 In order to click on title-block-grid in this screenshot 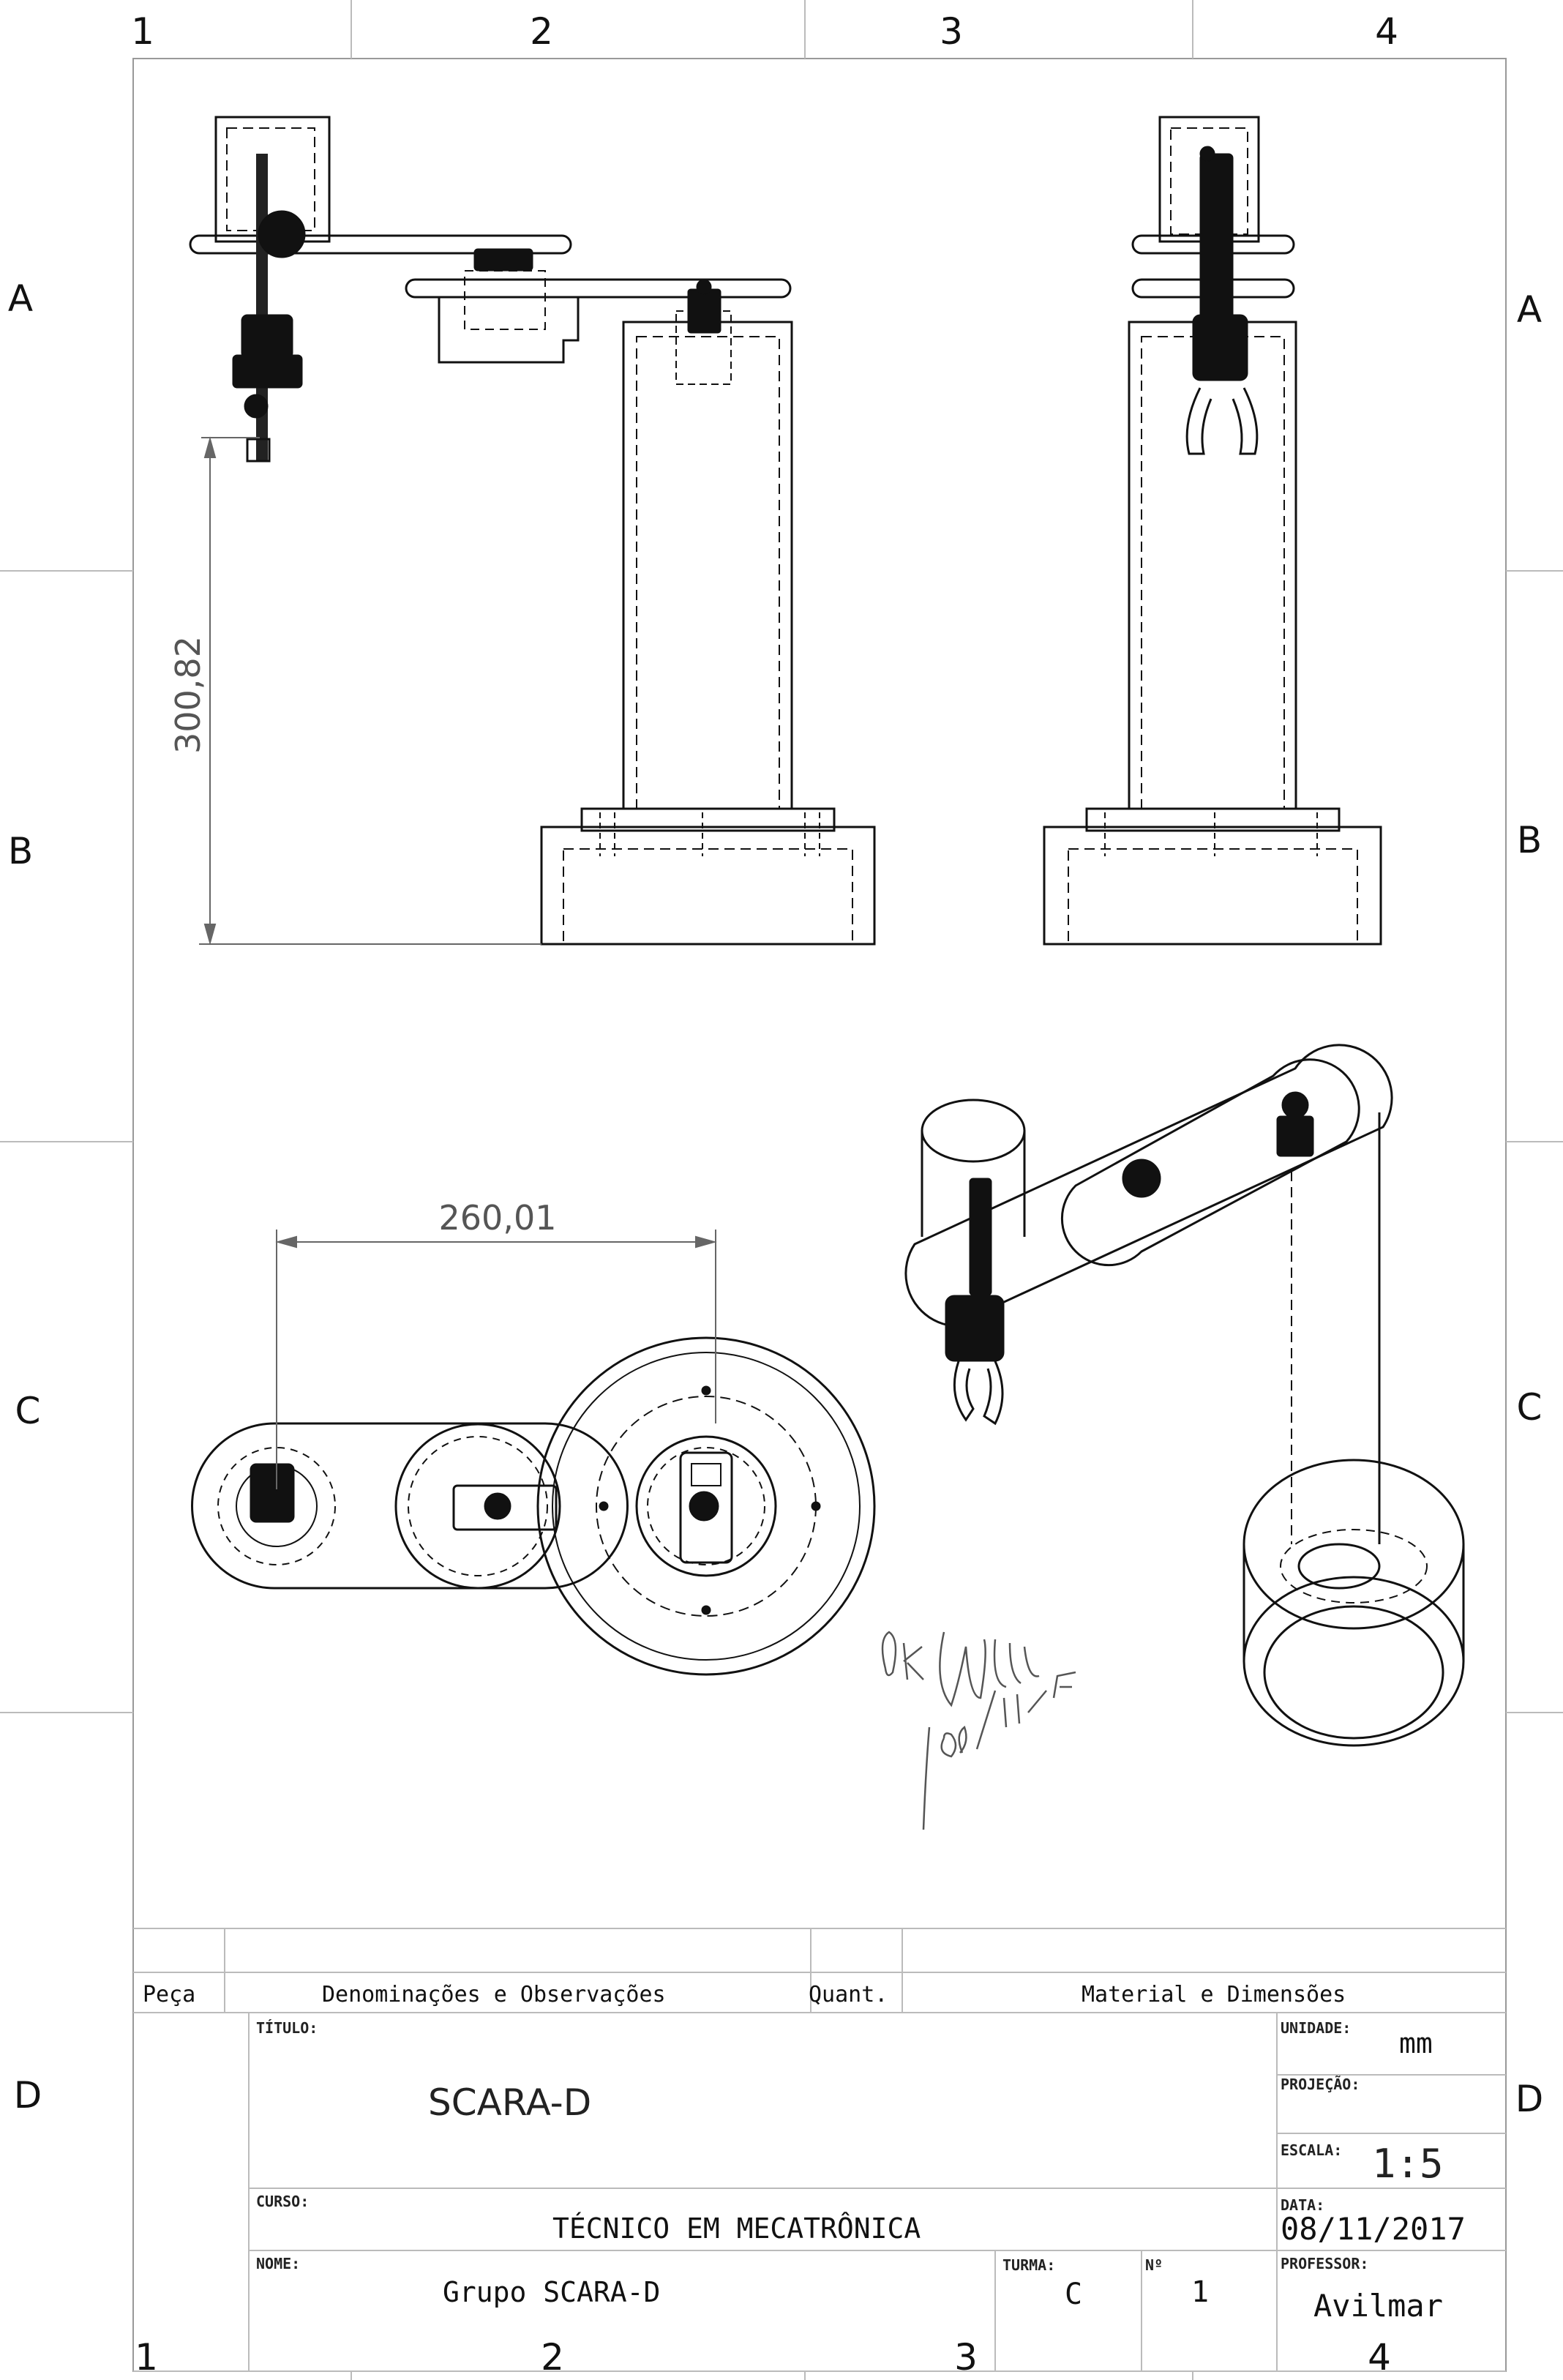, I will do `click(819, 2192)`.